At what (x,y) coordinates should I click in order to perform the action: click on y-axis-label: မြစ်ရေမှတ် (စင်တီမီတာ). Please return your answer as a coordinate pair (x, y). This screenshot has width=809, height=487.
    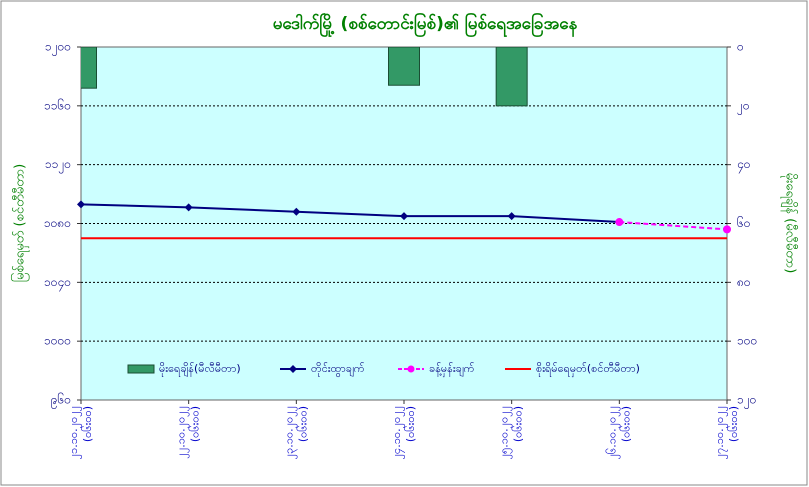
    Looking at the image, I should click on (20, 223).